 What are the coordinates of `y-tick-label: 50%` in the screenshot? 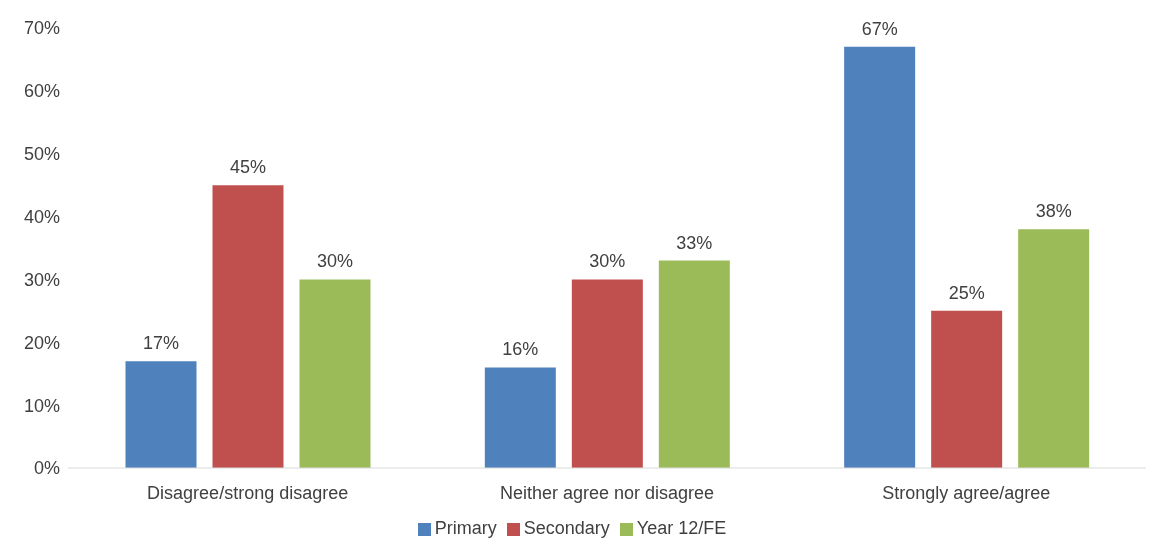 It's located at (41, 154).